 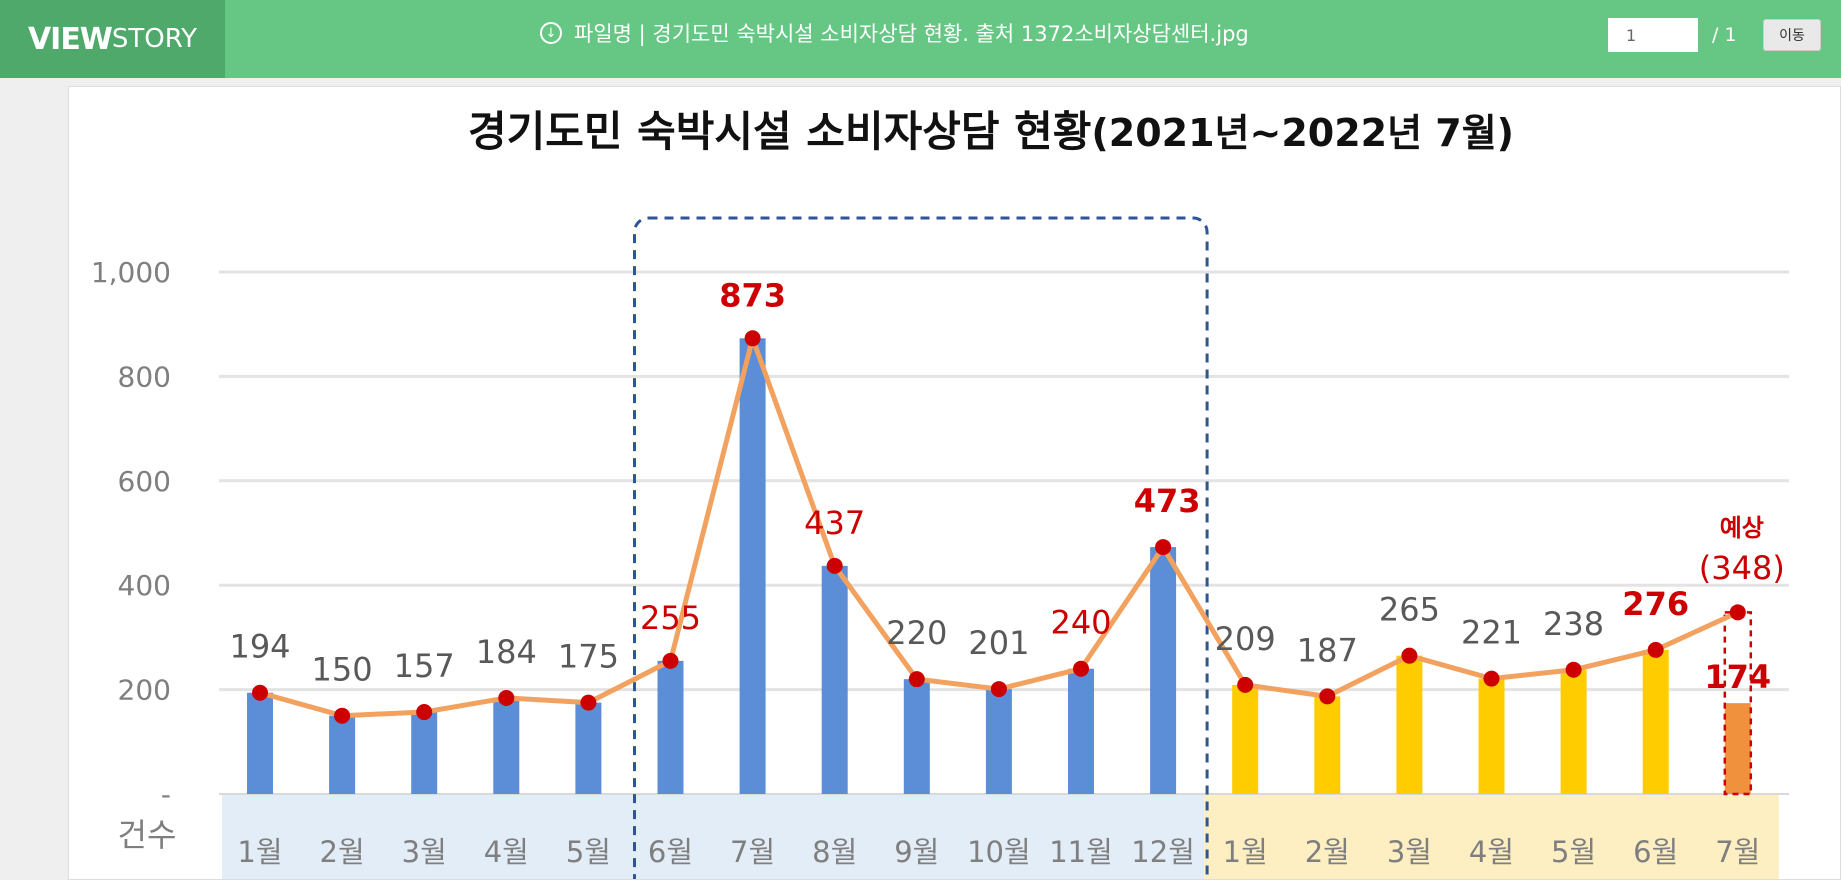 I want to click on band-2022, so click(x=1491, y=836).